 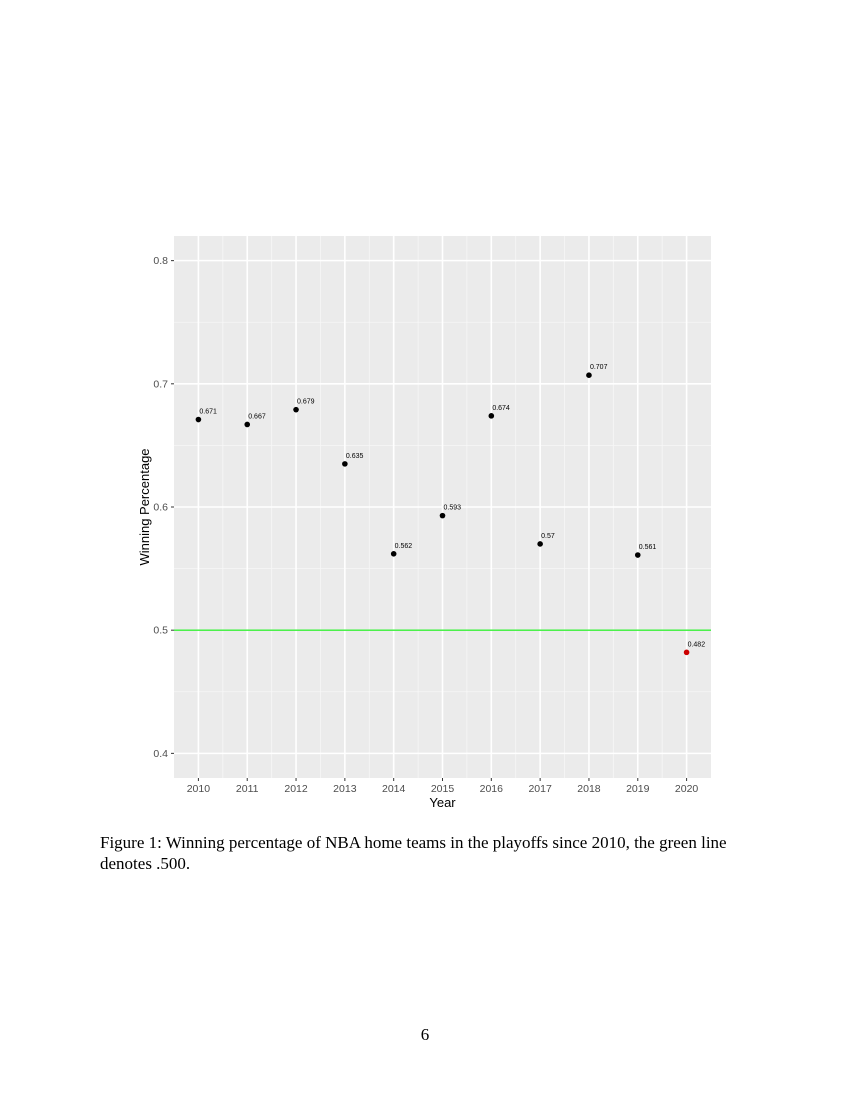 What do you see at coordinates (648, 547) in the screenshot?
I see `data-label: 0.561` at bounding box center [648, 547].